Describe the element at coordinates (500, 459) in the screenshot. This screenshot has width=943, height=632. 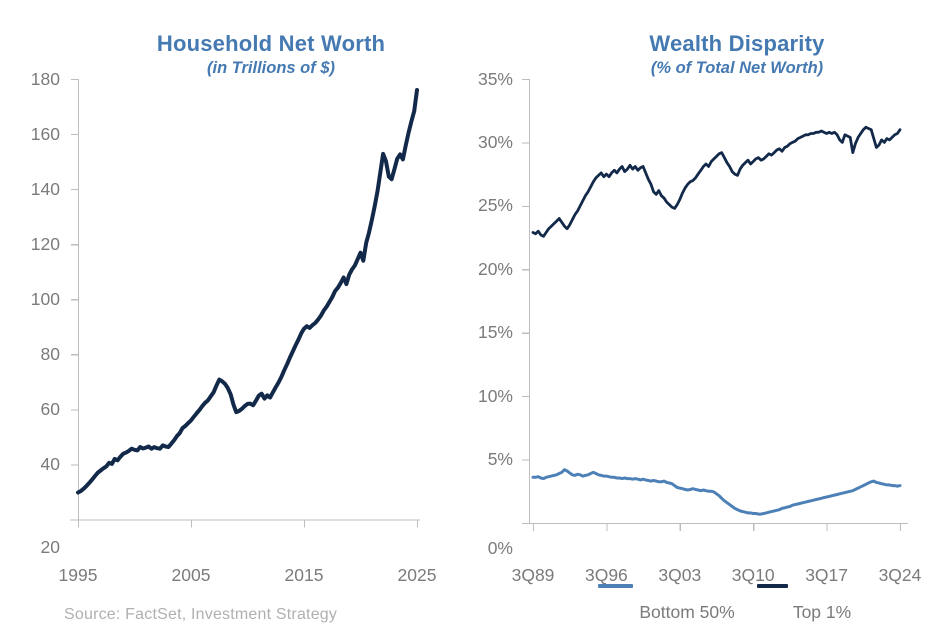
I see `y-axis-label: 5%` at that location.